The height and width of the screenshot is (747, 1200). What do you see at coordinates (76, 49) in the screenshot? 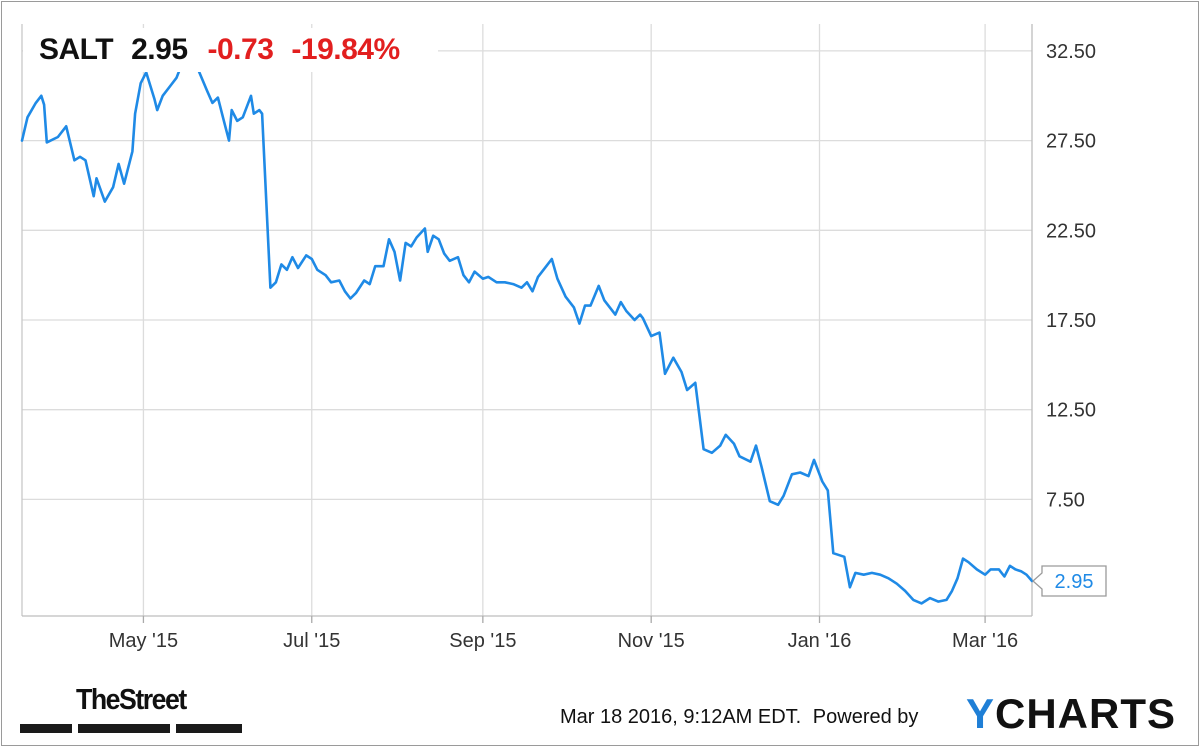
I see `ticker-symbol: SALT` at bounding box center [76, 49].